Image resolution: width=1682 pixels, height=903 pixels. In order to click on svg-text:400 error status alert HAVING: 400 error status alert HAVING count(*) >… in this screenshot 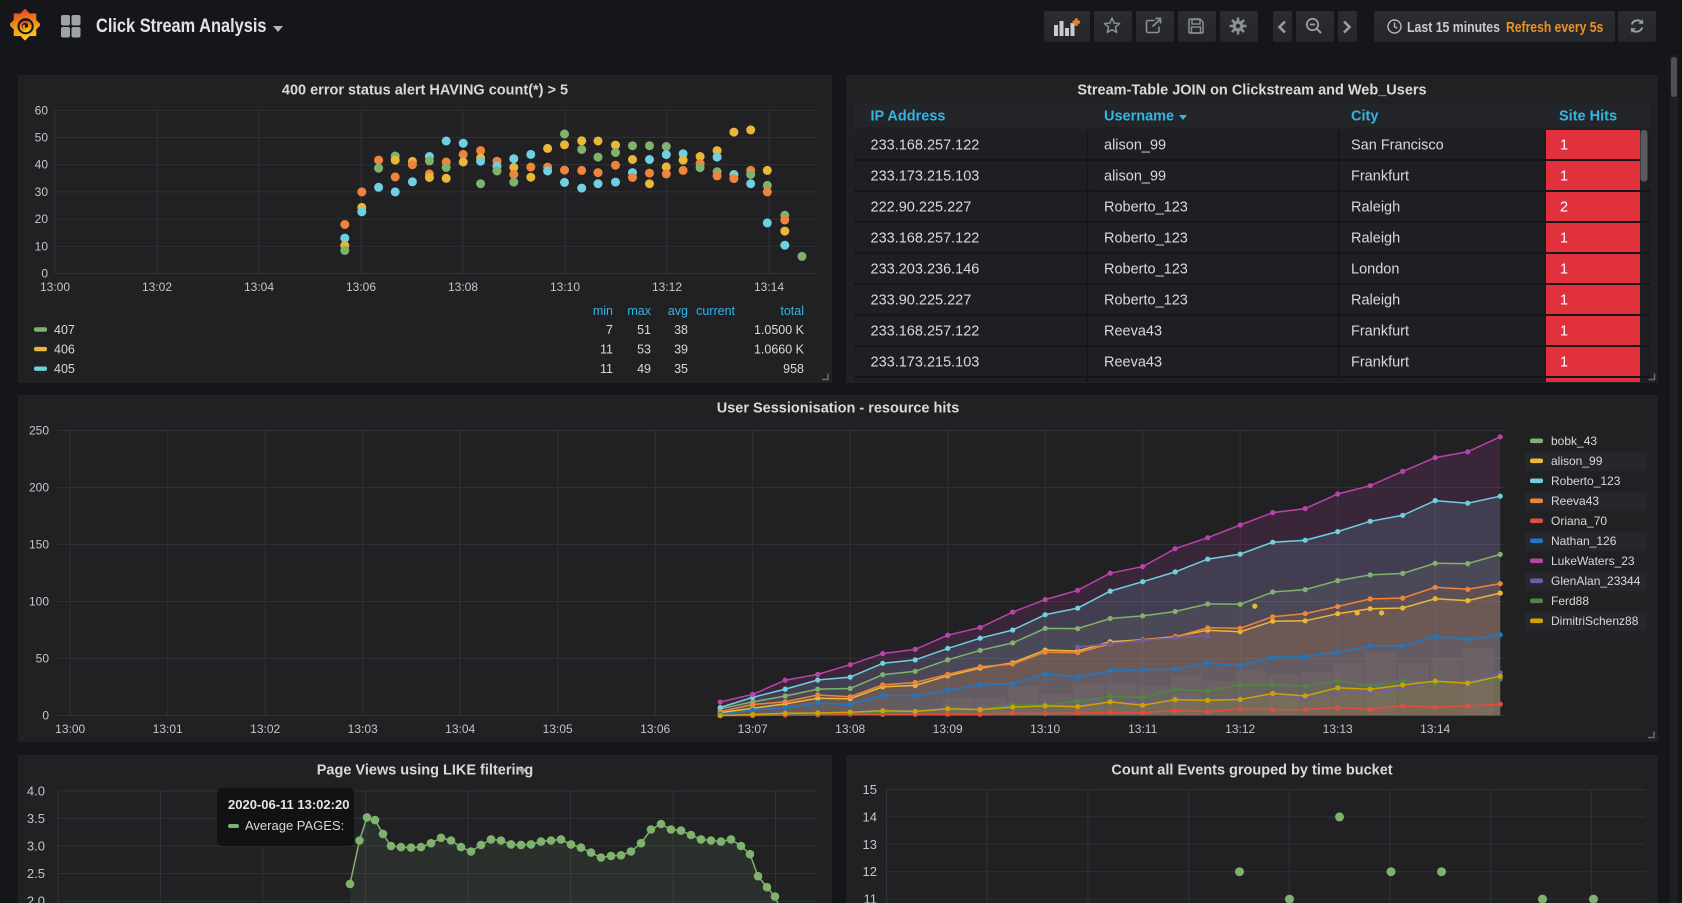, I will do `click(425, 90)`.